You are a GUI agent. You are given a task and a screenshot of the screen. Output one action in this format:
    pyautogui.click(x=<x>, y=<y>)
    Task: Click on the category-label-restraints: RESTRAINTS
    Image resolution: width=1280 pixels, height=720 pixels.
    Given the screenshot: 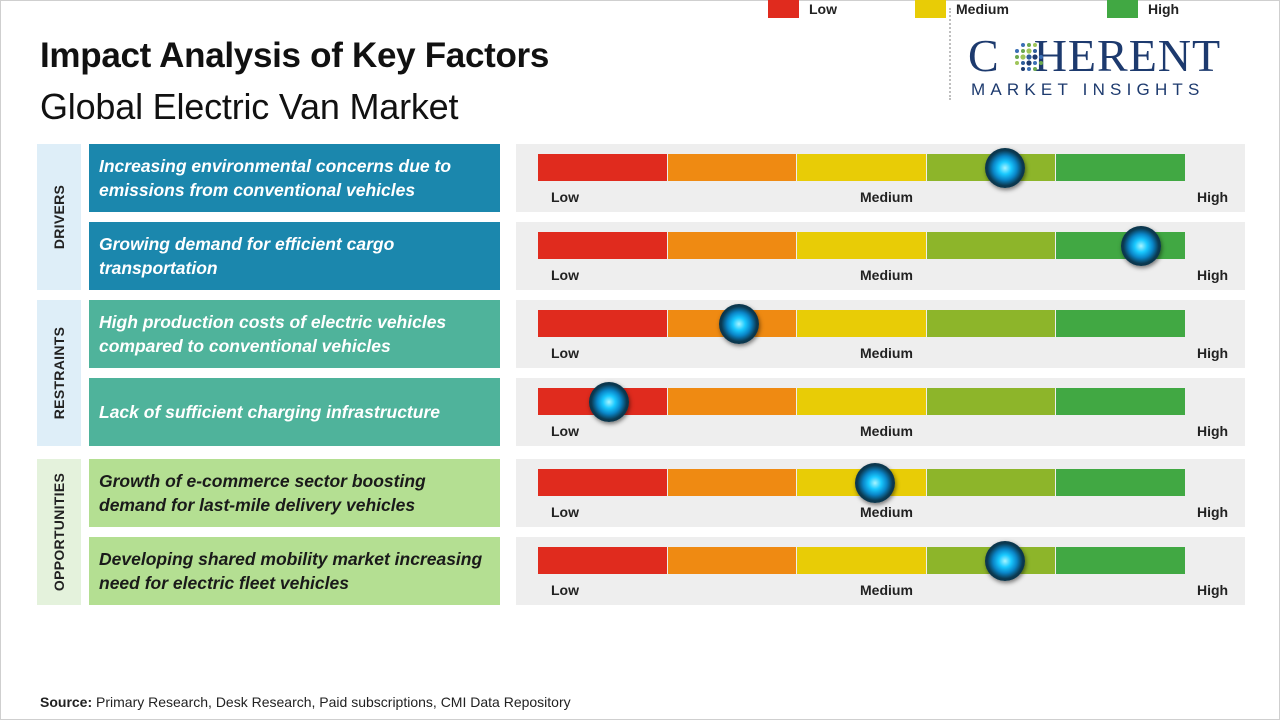 What is the action you would take?
    pyautogui.click(x=59, y=373)
    